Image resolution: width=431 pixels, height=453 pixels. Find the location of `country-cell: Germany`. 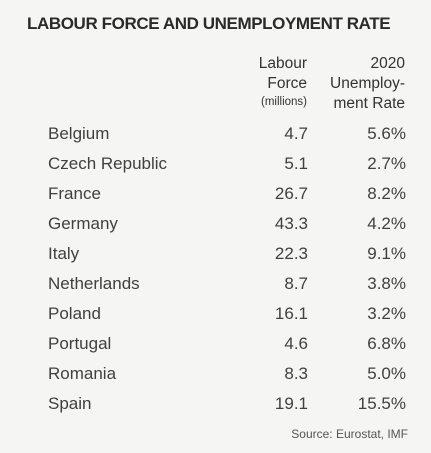

country-cell: Germany is located at coordinates (83, 223).